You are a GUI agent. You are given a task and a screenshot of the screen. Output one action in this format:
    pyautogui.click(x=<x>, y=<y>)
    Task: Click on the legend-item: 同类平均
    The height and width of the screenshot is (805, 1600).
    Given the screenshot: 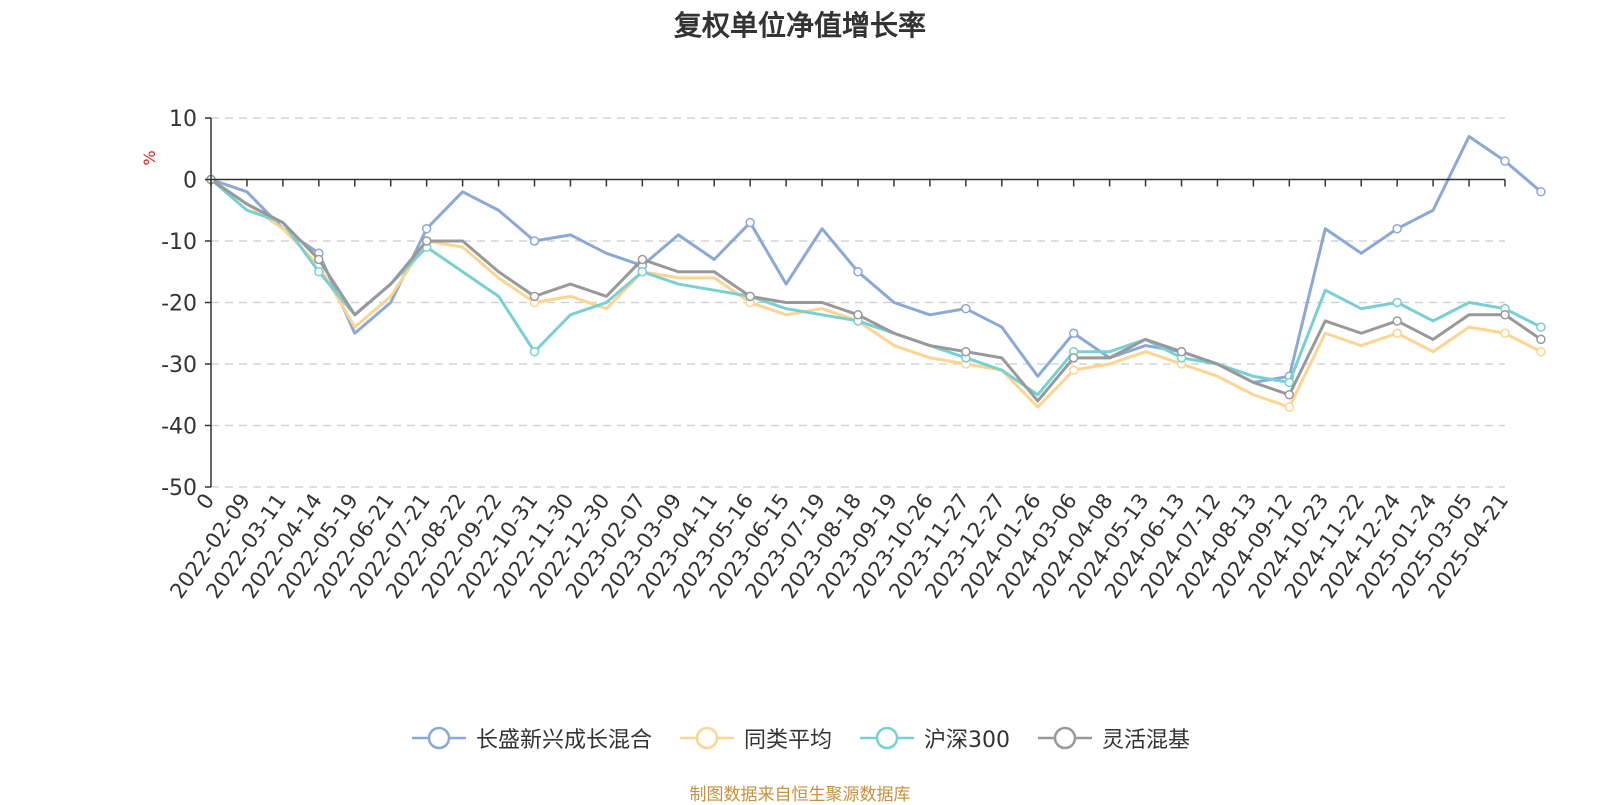 What is the action you would take?
    pyautogui.click(x=755, y=738)
    